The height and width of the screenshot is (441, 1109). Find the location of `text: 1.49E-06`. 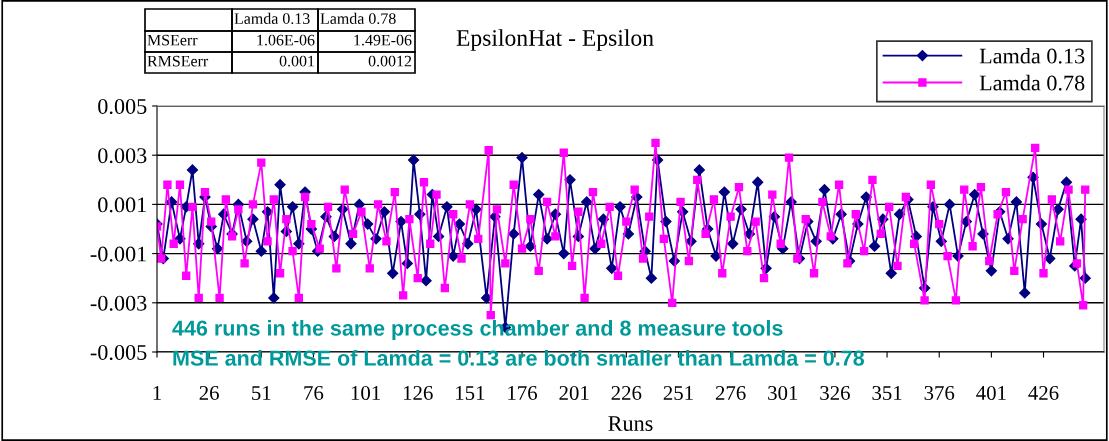

text: 1.49E-06 is located at coordinates (383, 40).